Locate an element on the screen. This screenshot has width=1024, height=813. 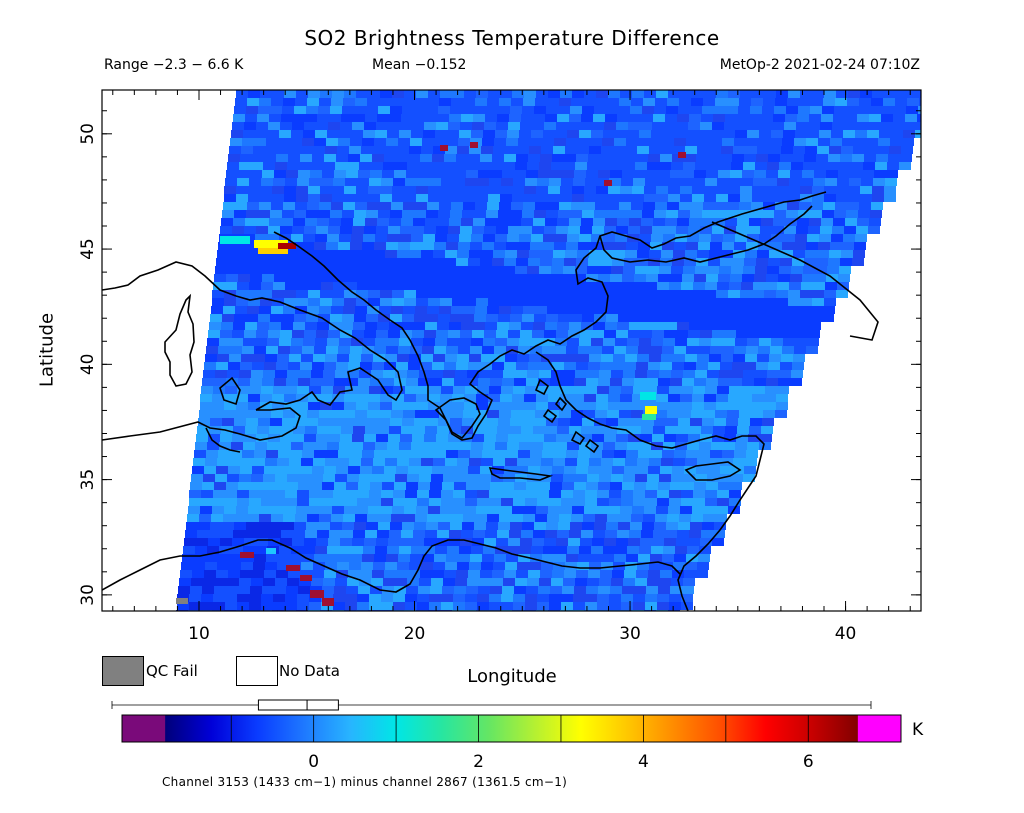
colorbar-tick-label: 4 is located at coordinates (643, 762).